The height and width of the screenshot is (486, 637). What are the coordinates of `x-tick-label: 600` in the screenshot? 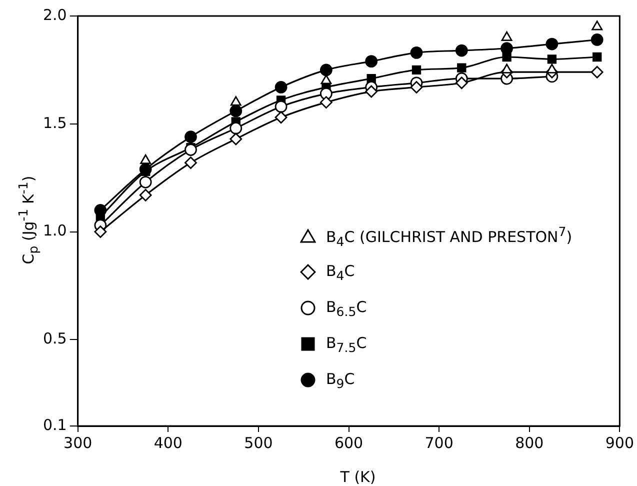 It's located at (349, 443).